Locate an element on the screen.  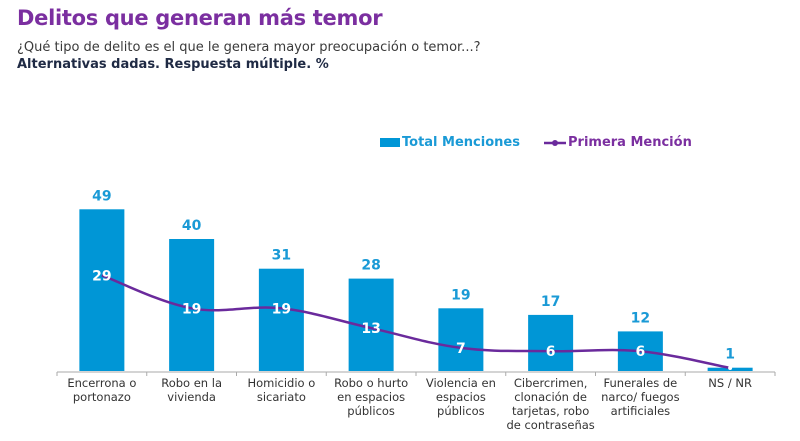
legend-label-first: Primera Mención is located at coordinates (630, 142).